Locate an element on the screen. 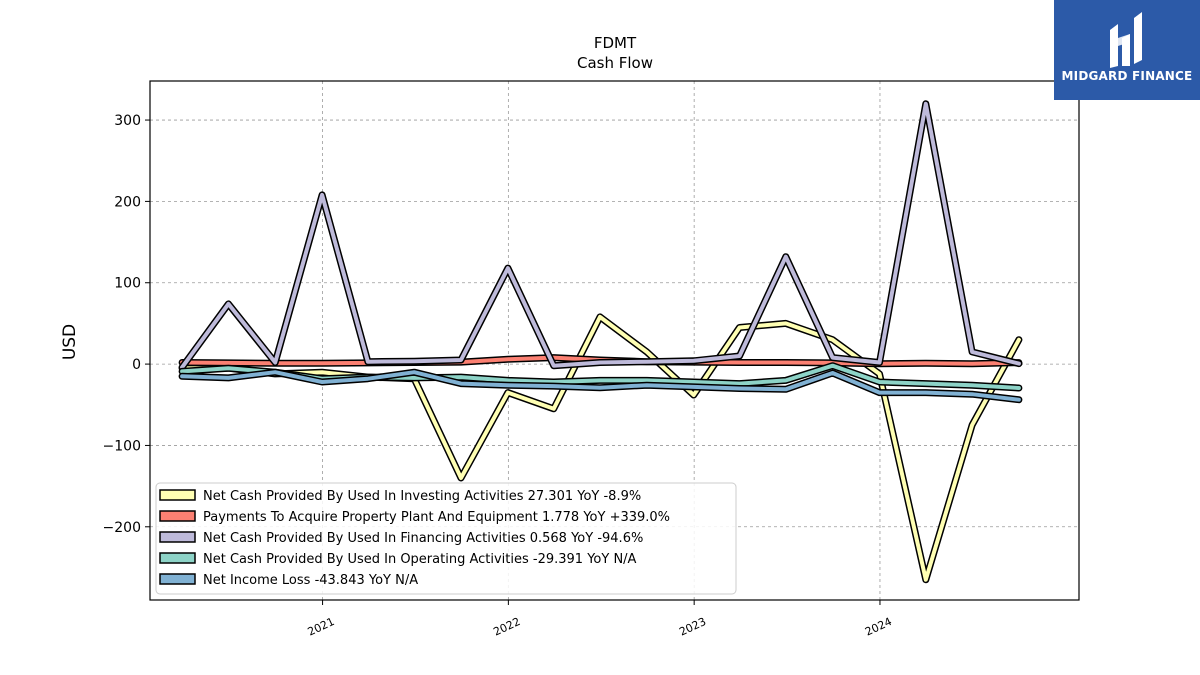 The image size is (1200, 675). y-tick-label: 0 is located at coordinates (136, 365).